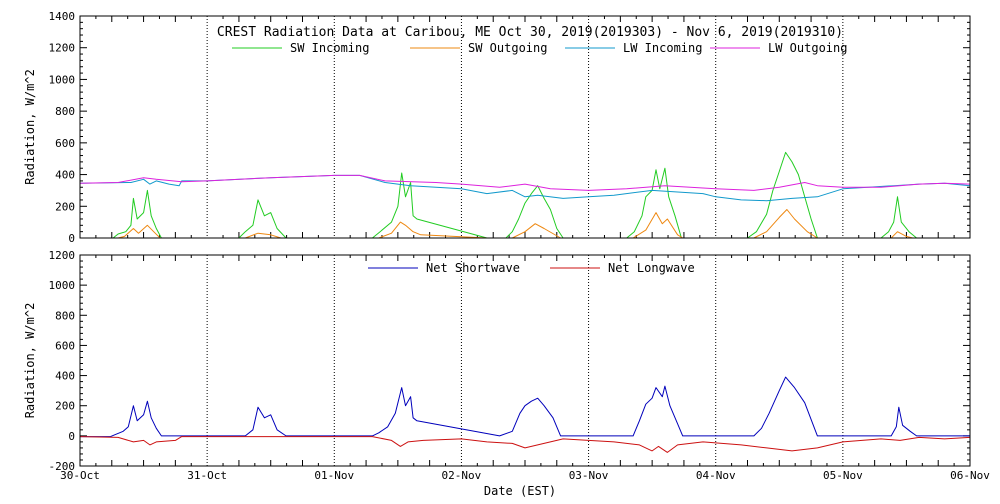 This screenshot has height=504, width=1000. What do you see at coordinates (30, 361) in the screenshot?
I see `bottom-y-axis-label: Radiation, W/m^2` at bounding box center [30, 361].